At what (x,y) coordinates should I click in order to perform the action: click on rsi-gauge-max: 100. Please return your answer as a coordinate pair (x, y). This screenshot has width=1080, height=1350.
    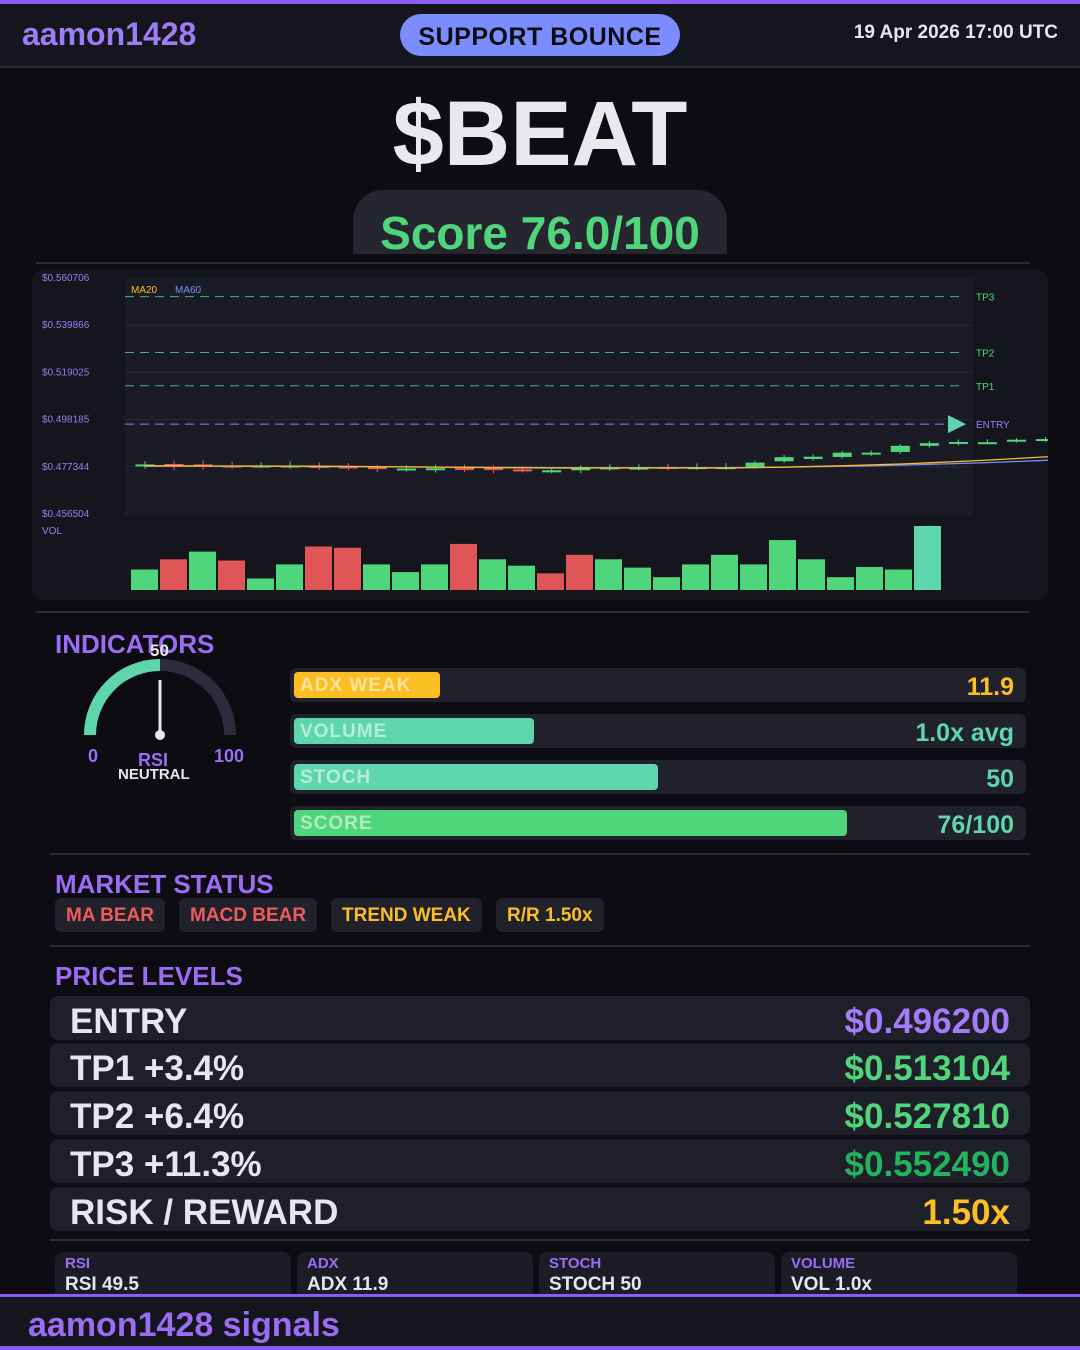
    Looking at the image, I should click on (229, 756).